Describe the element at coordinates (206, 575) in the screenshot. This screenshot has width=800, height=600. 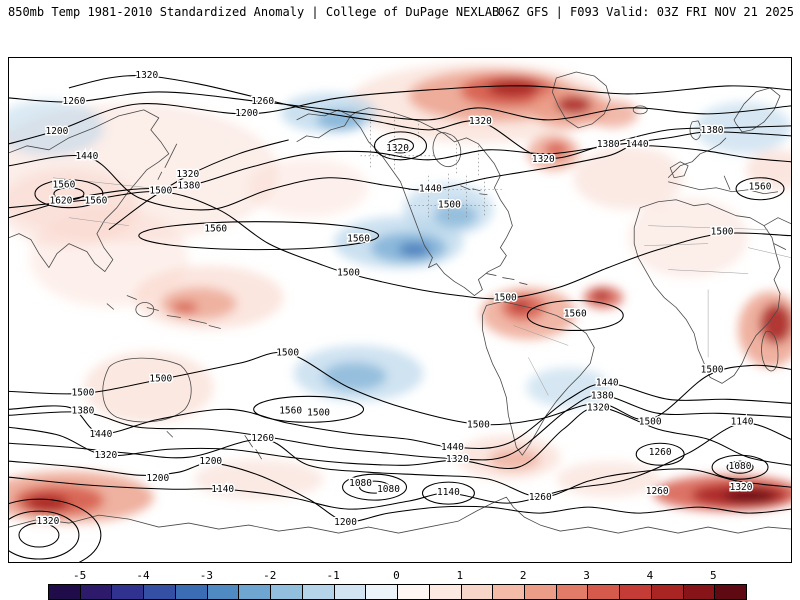
I see `colorbar-tick: -3` at that location.